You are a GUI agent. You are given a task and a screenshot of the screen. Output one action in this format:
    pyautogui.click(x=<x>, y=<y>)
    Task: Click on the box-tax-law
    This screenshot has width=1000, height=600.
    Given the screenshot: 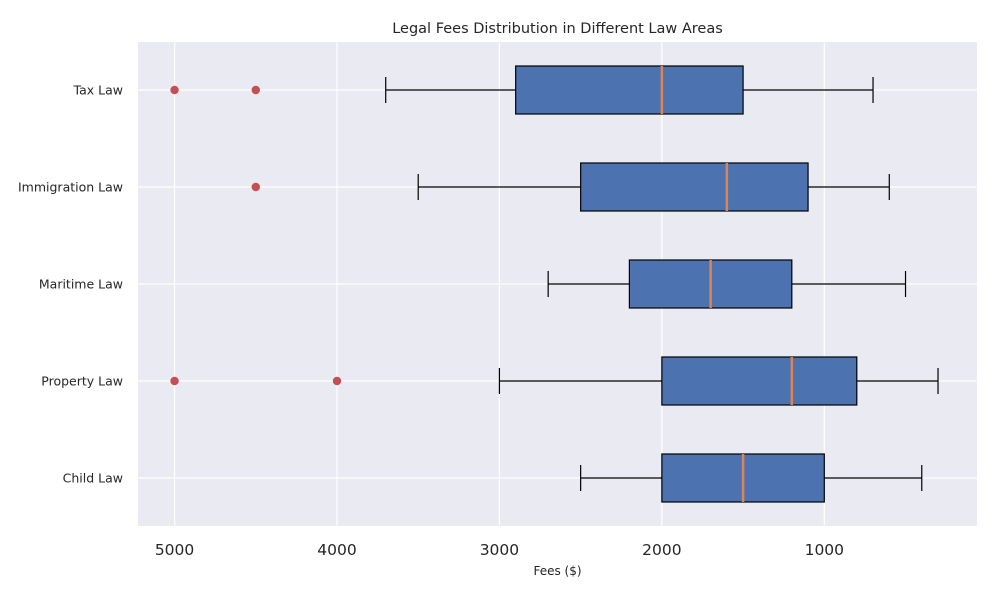 What is the action you would take?
    pyautogui.click(x=522, y=90)
    